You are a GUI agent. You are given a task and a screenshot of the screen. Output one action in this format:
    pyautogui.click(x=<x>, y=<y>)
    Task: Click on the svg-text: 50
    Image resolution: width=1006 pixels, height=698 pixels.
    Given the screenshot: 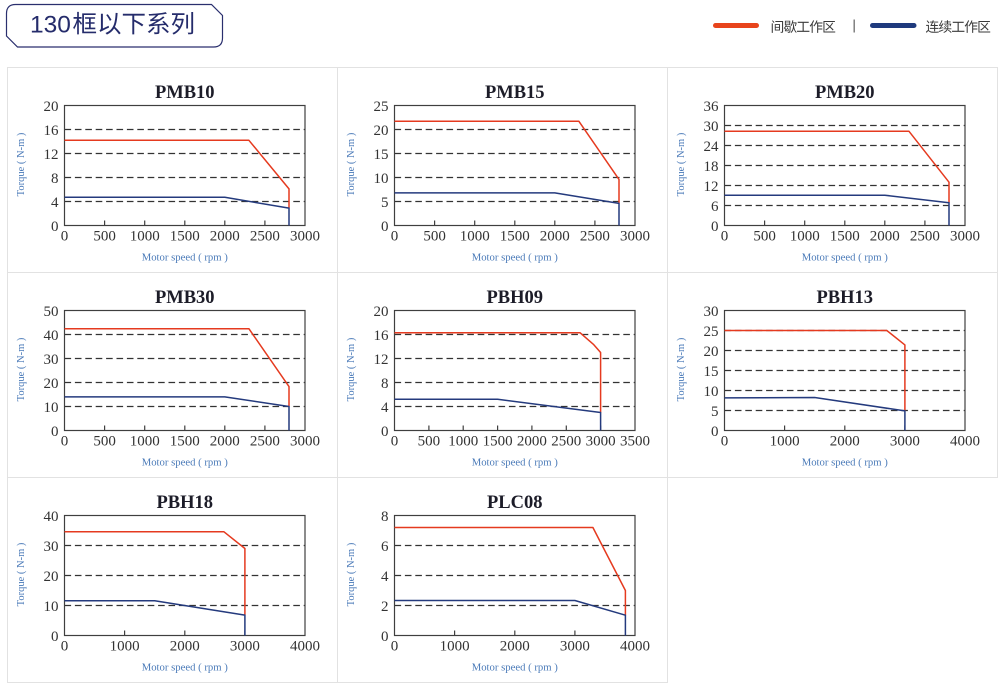 What is the action you would take?
    pyautogui.click(x=51, y=312)
    